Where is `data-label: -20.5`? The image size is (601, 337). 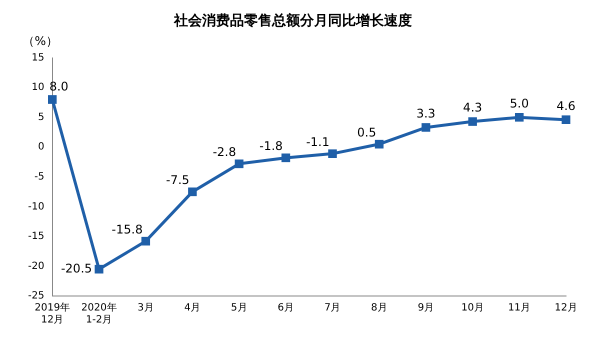
data-label: -20.5 is located at coordinates (76, 268).